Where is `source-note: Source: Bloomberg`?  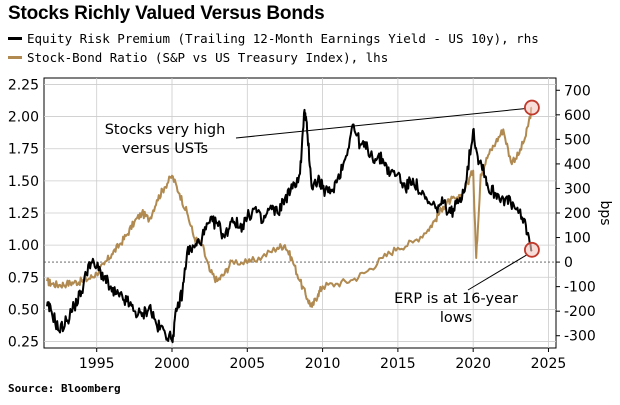 source-note: Source: Bloomberg is located at coordinates (64, 388).